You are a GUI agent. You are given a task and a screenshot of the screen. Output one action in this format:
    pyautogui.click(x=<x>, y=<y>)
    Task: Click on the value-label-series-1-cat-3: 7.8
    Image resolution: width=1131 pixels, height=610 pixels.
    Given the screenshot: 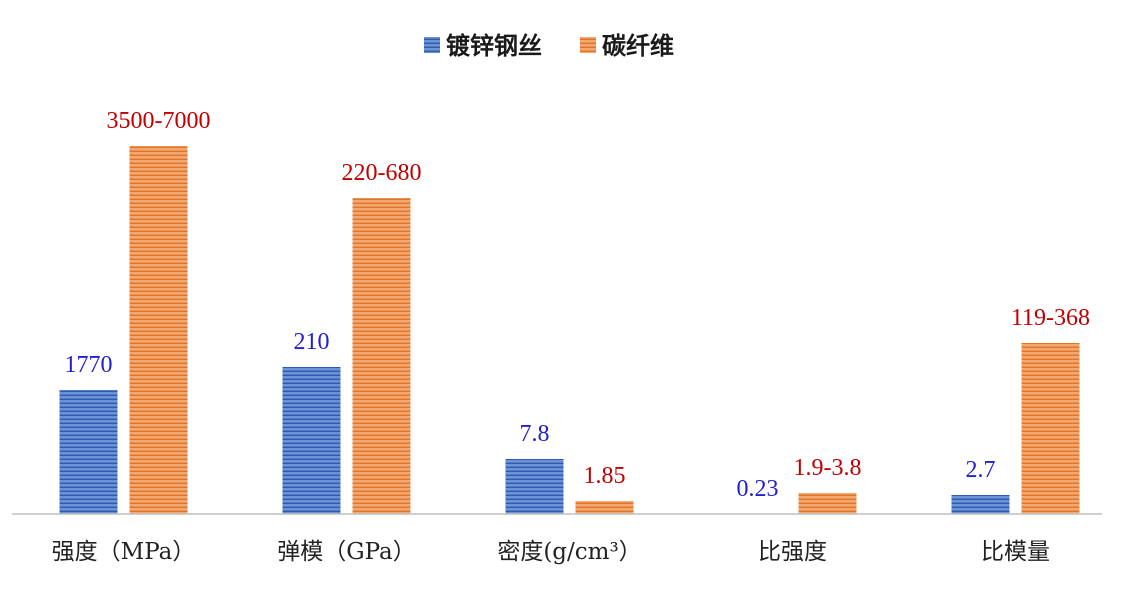 What is the action you would take?
    pyautogui.click(x=535, y=434)
    